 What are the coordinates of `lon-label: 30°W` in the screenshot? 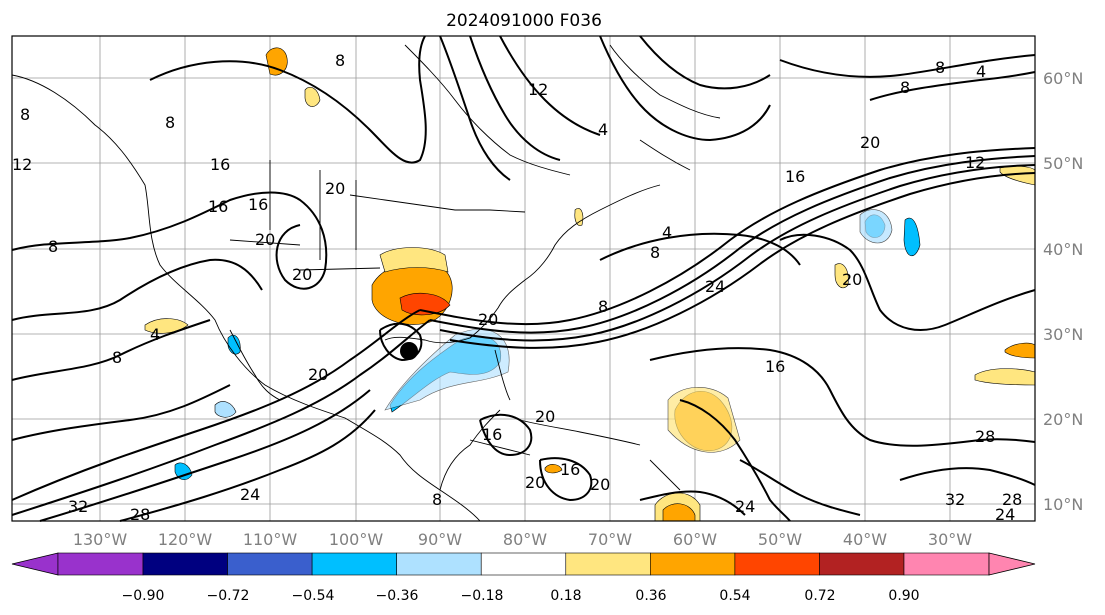 It's located at (950, 539).